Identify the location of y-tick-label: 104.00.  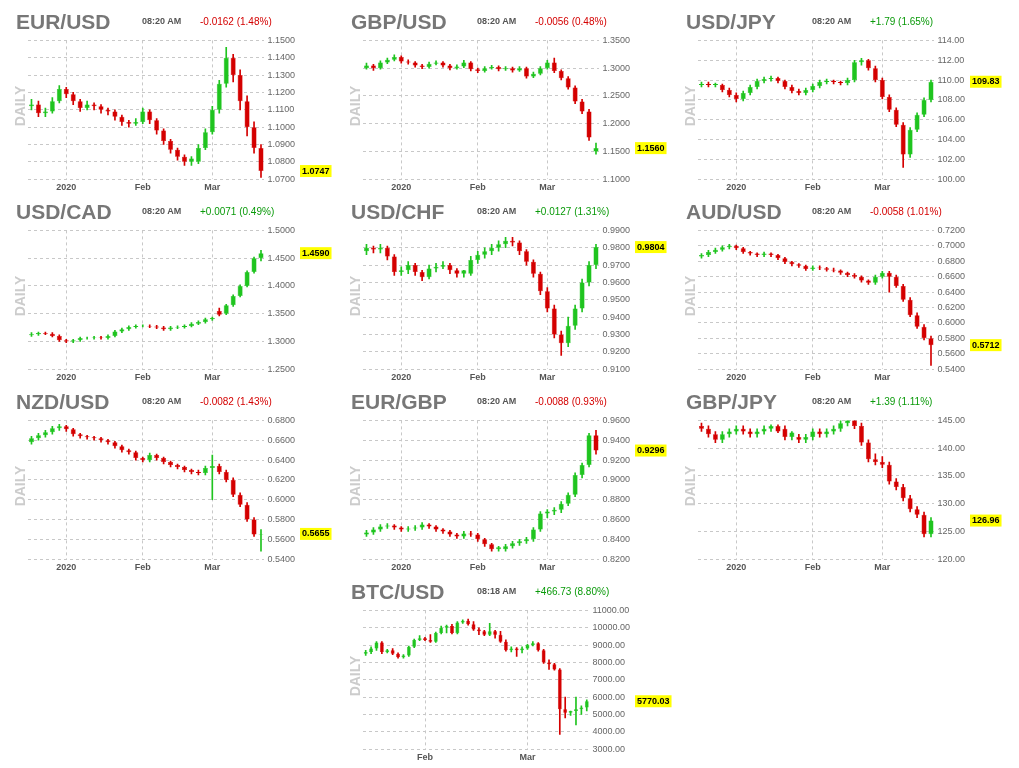
(951, 139).